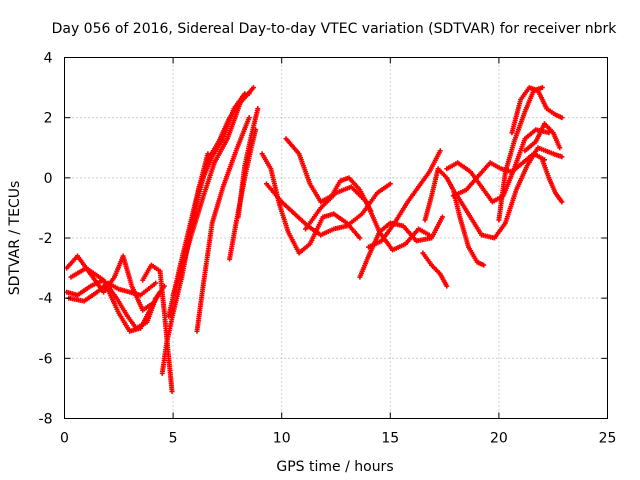  I want to click on y-tick-label: 0, so click(48, 179).